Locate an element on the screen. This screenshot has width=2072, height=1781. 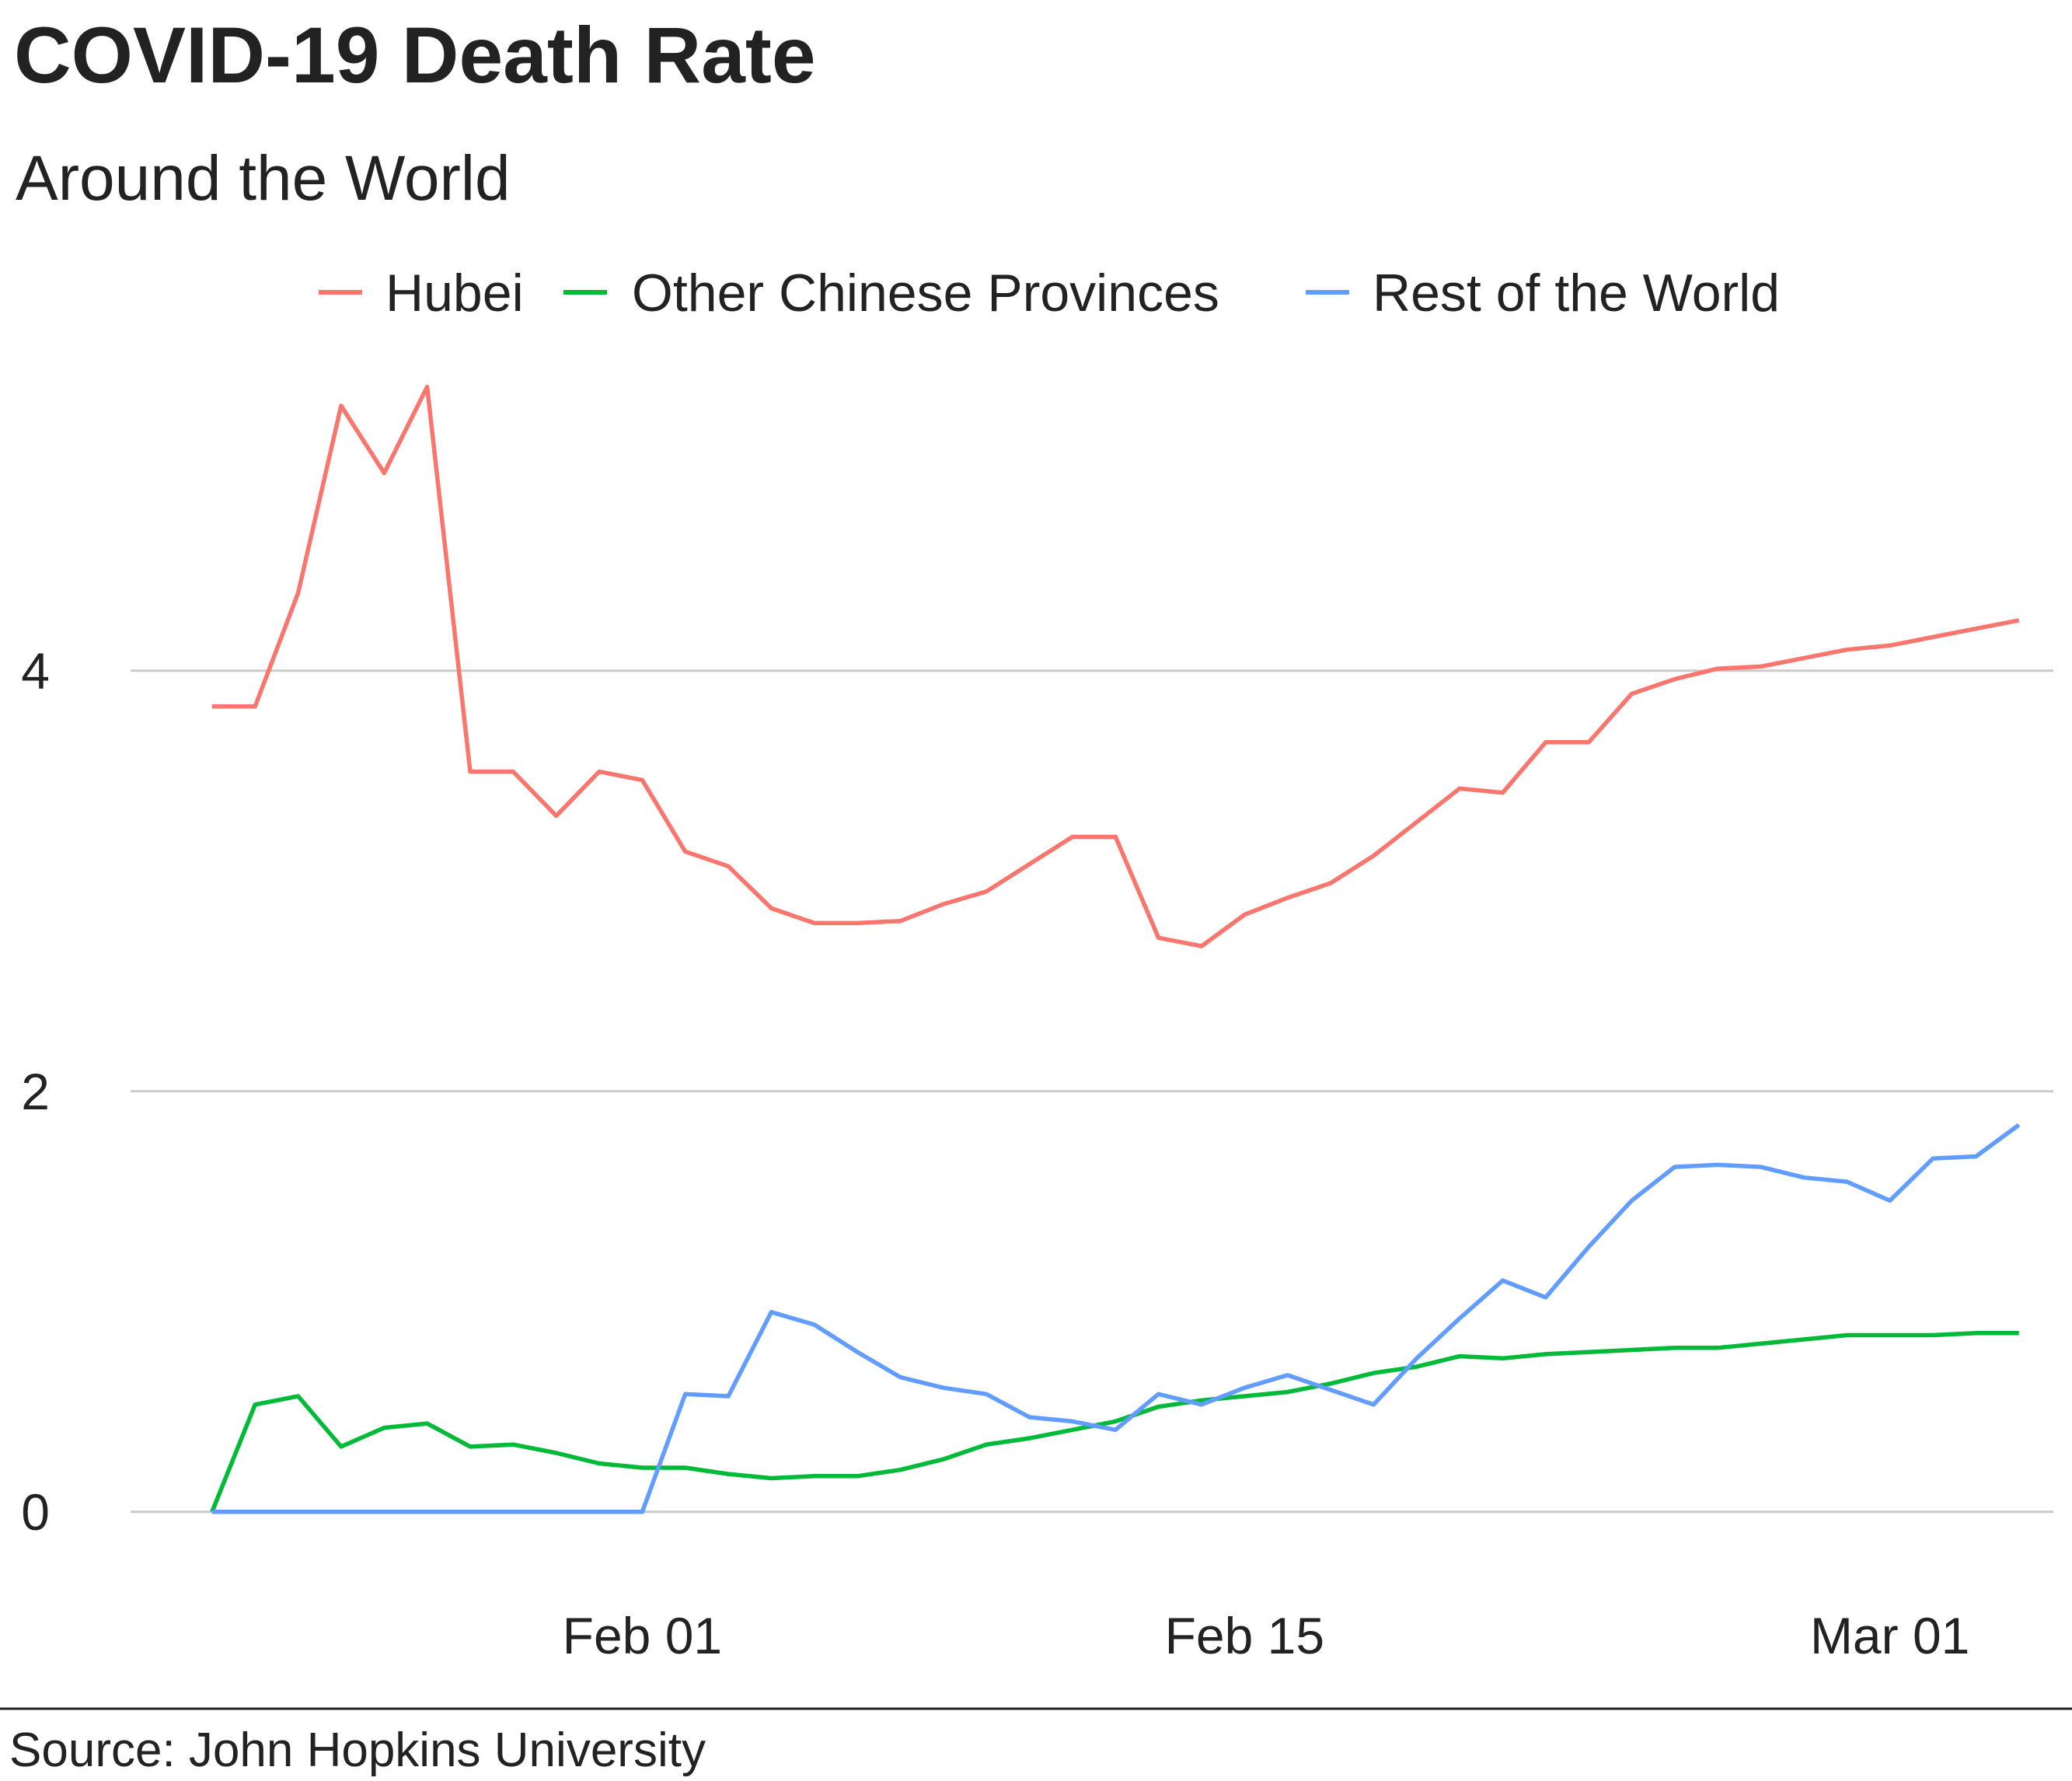
y-tick-label-0: 0 is located at coordinates (35, 1512).